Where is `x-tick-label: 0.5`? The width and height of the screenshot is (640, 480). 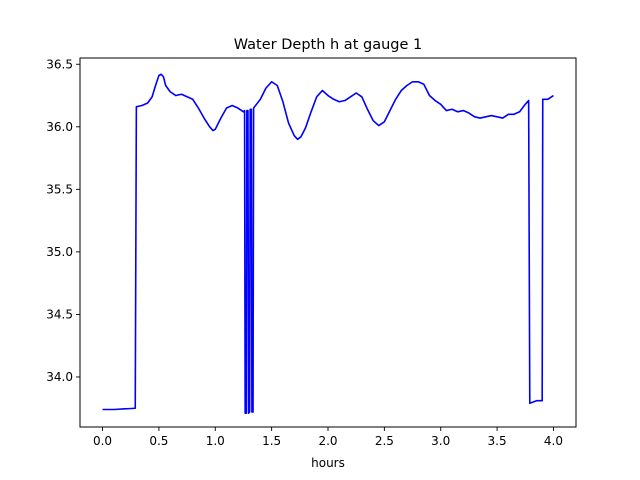 x-tick-label: 0.5 is located at coordinates (158, 441).